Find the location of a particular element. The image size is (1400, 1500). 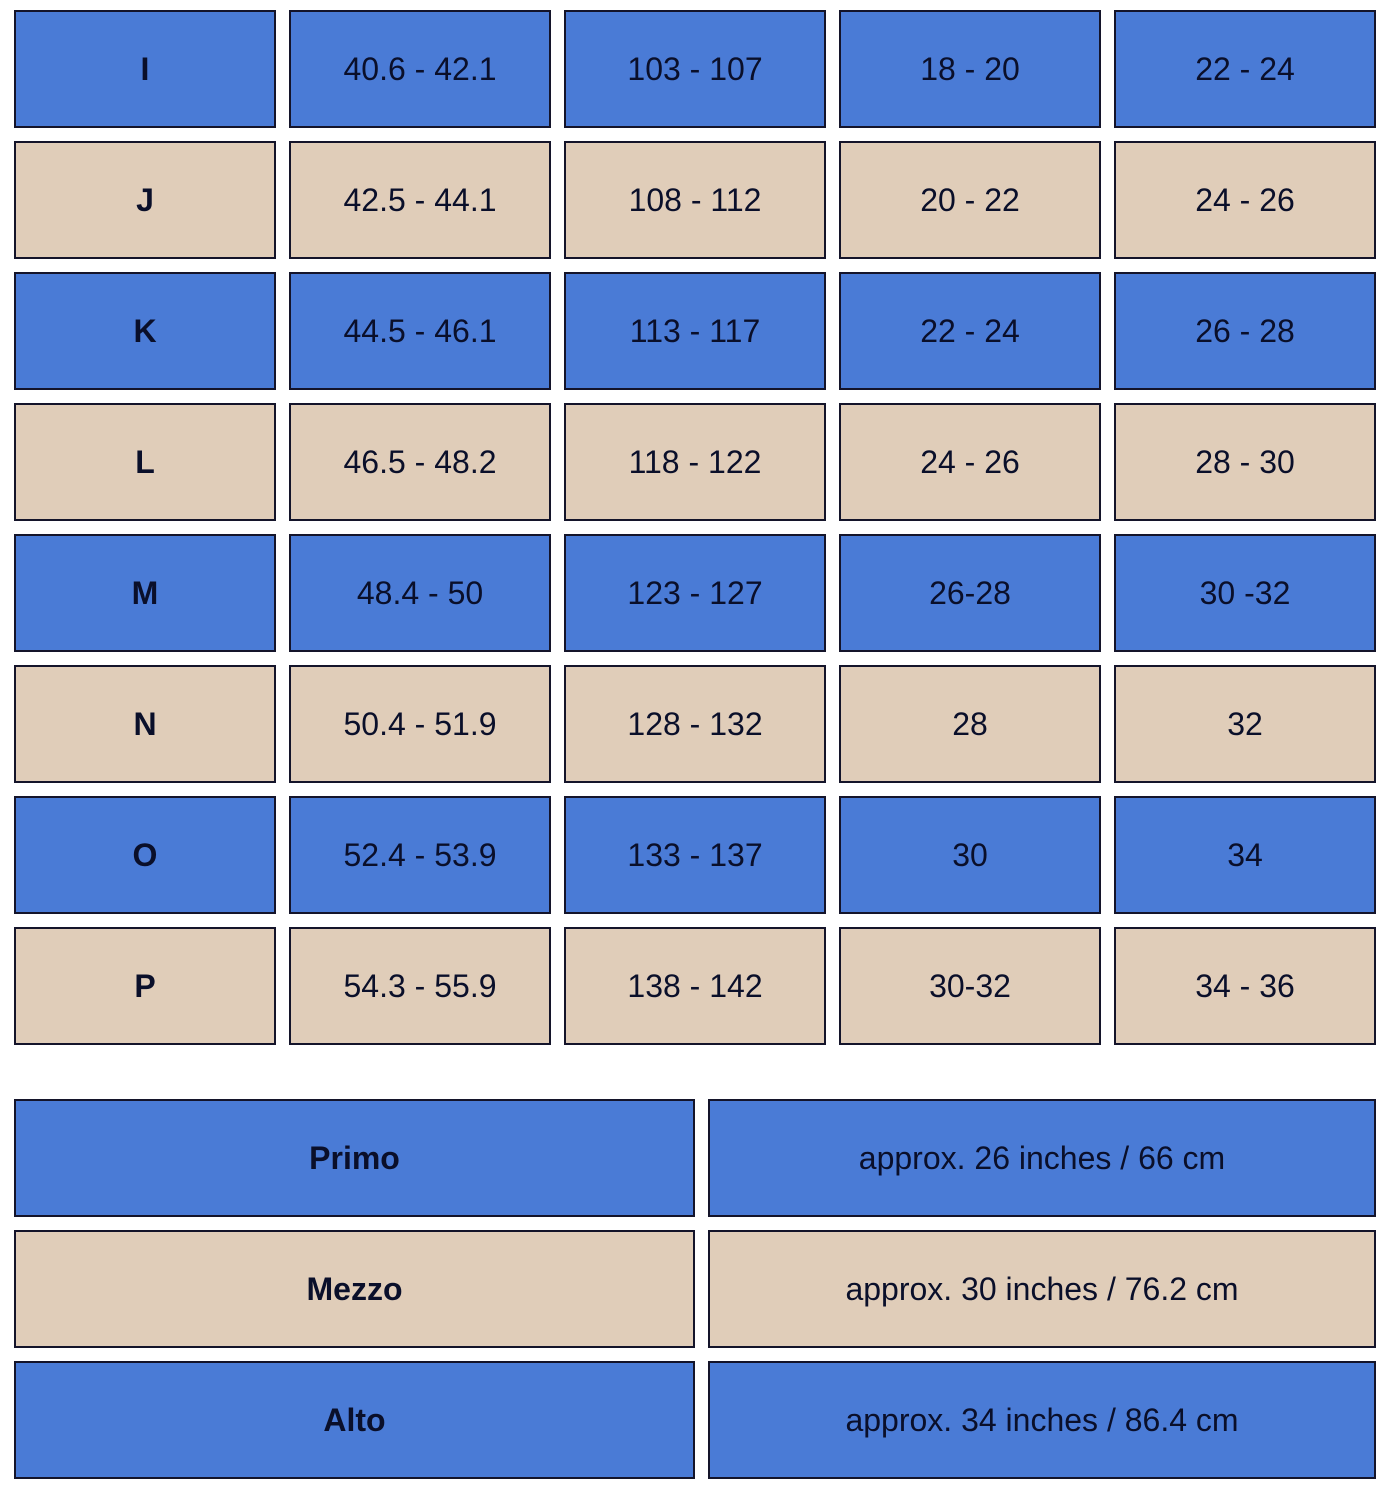

table-cell: 123 - 127 is located at coordinates (695, 593).